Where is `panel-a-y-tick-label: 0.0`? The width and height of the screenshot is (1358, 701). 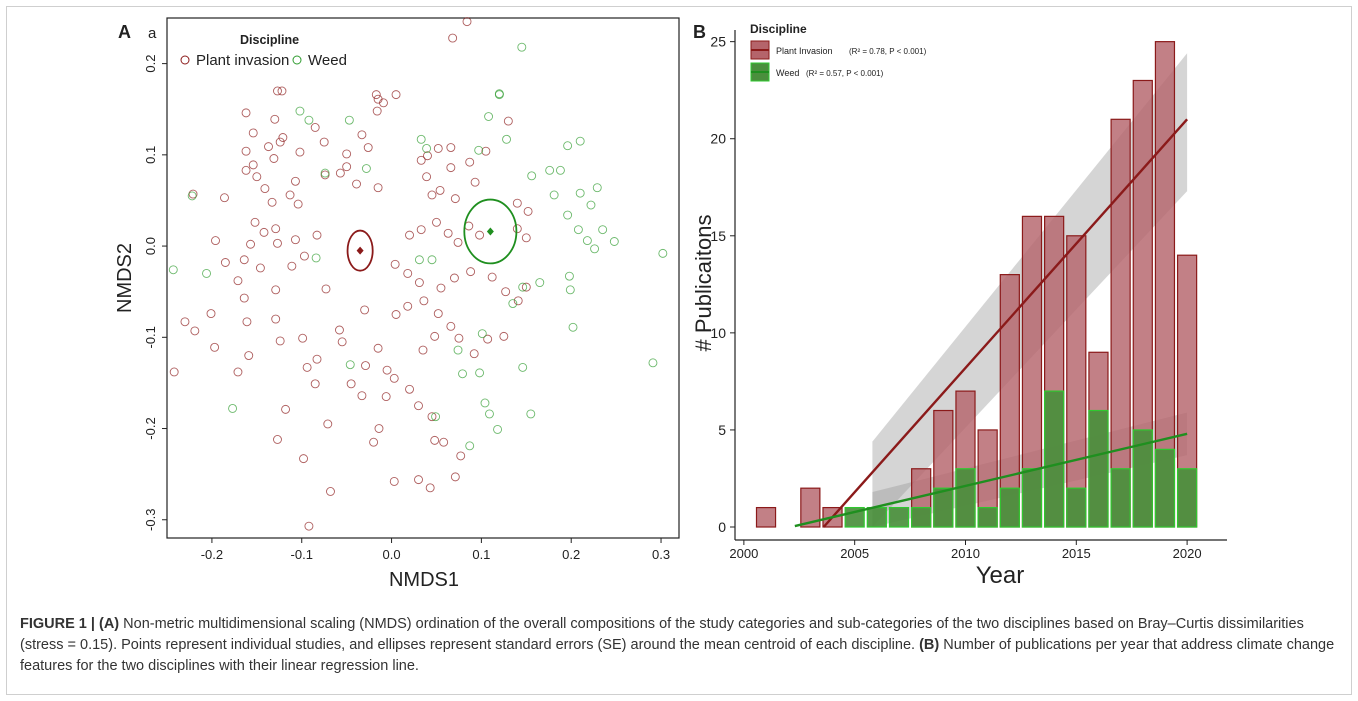 panel-a-y-tick-label: 0.0 is located at coordinates (150, 246).